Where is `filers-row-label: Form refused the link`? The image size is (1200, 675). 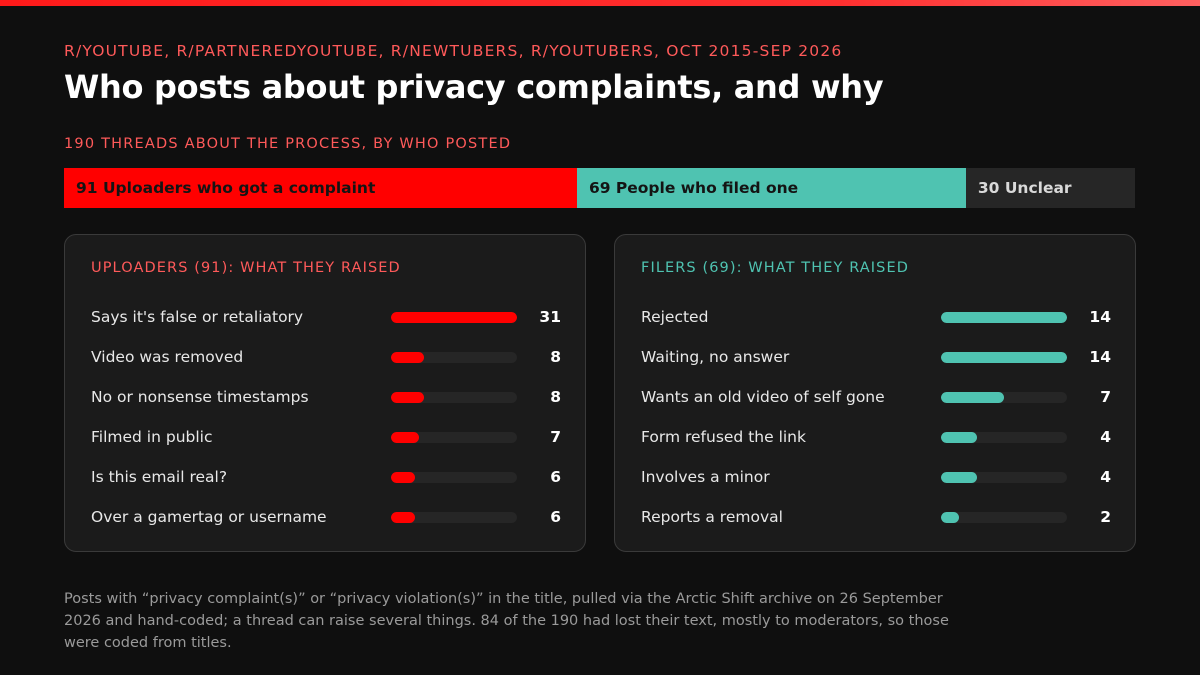
filers-row-label: Form refused the link is located at coordinates (723, 437).